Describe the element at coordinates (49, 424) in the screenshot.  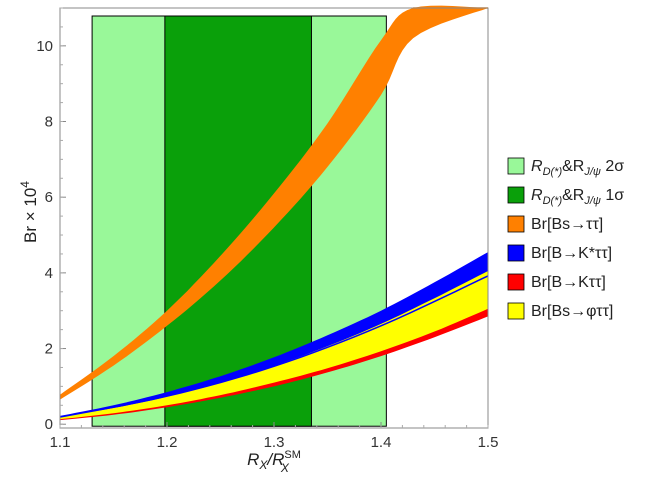
I see `y-tick-label: 0` at that location.